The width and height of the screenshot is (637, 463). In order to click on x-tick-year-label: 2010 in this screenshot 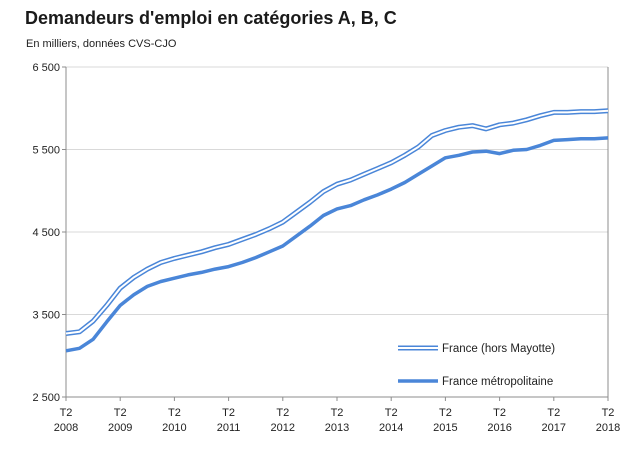, I will do `click(174, 428)`.